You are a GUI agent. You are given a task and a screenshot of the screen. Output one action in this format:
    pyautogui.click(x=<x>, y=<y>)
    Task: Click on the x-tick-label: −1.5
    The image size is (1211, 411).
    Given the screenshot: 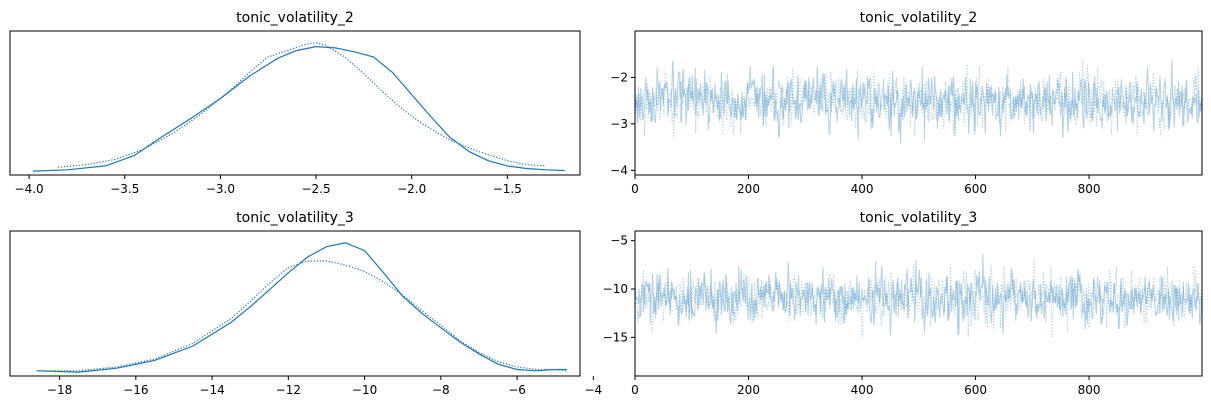 What is the action you would take?
    pyautogui.click(x=507, y=189)
    